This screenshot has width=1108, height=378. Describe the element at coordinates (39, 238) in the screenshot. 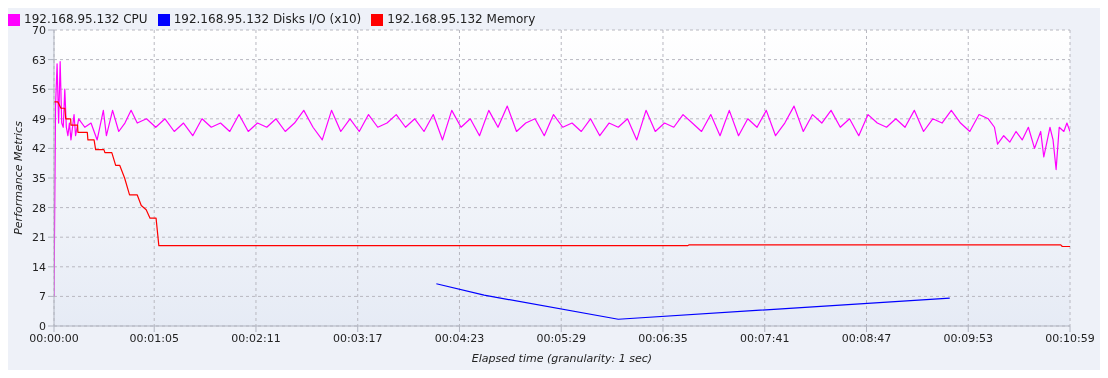

I see `y-tick-label: 21` at that location.